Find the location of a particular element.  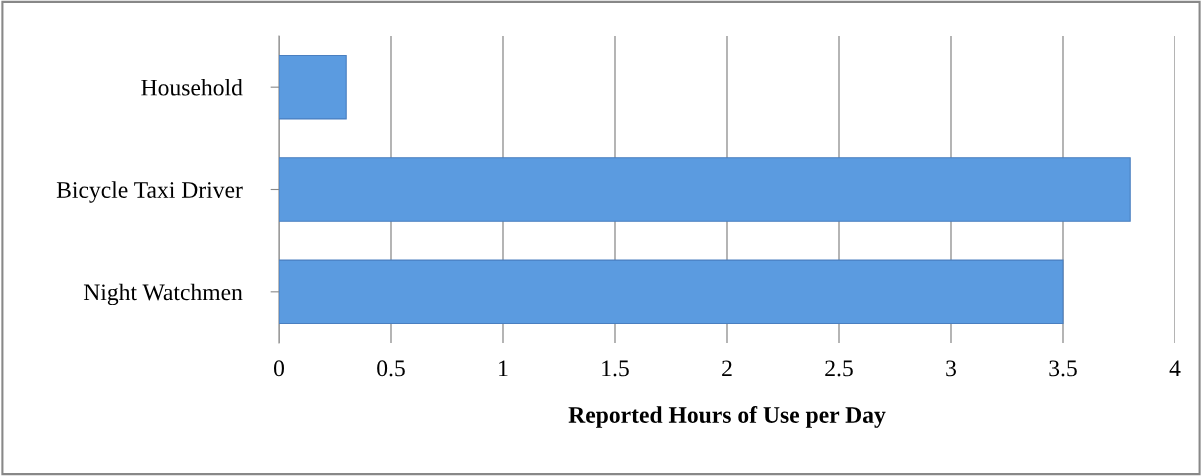

x-tick-label: 1.5 is located at coordinates (615, 368).